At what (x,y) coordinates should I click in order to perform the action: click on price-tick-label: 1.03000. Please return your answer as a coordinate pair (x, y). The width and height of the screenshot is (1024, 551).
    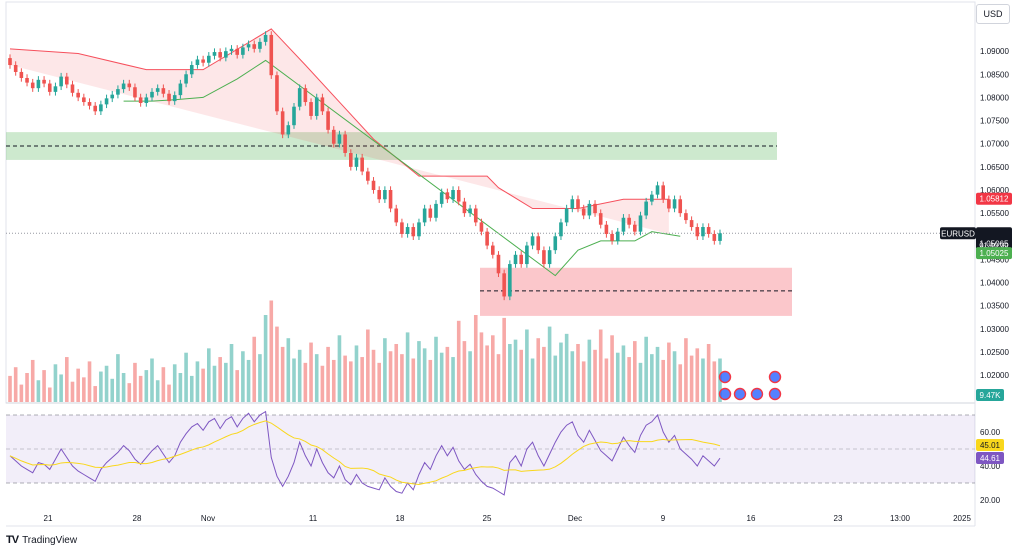
    Looking at the image, I should click on (994, 329).